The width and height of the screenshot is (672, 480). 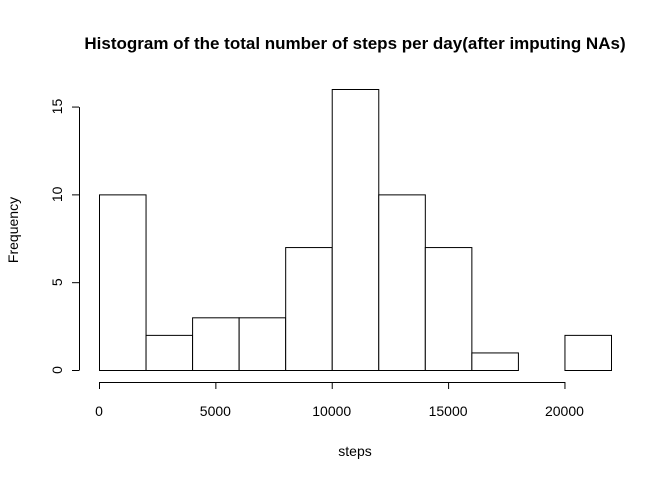 I want to click on x-tick-label: 15000, so click(x=448, y=411).